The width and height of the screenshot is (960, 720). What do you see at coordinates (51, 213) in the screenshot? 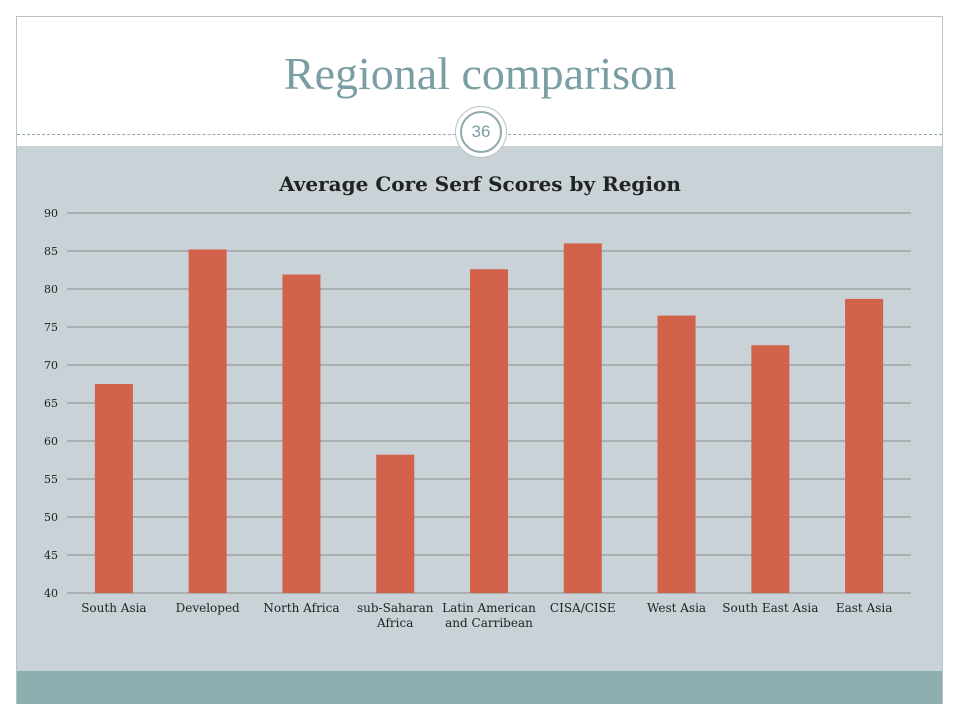
I see `y-tick-label: 90` at bounding box center [51, 213].